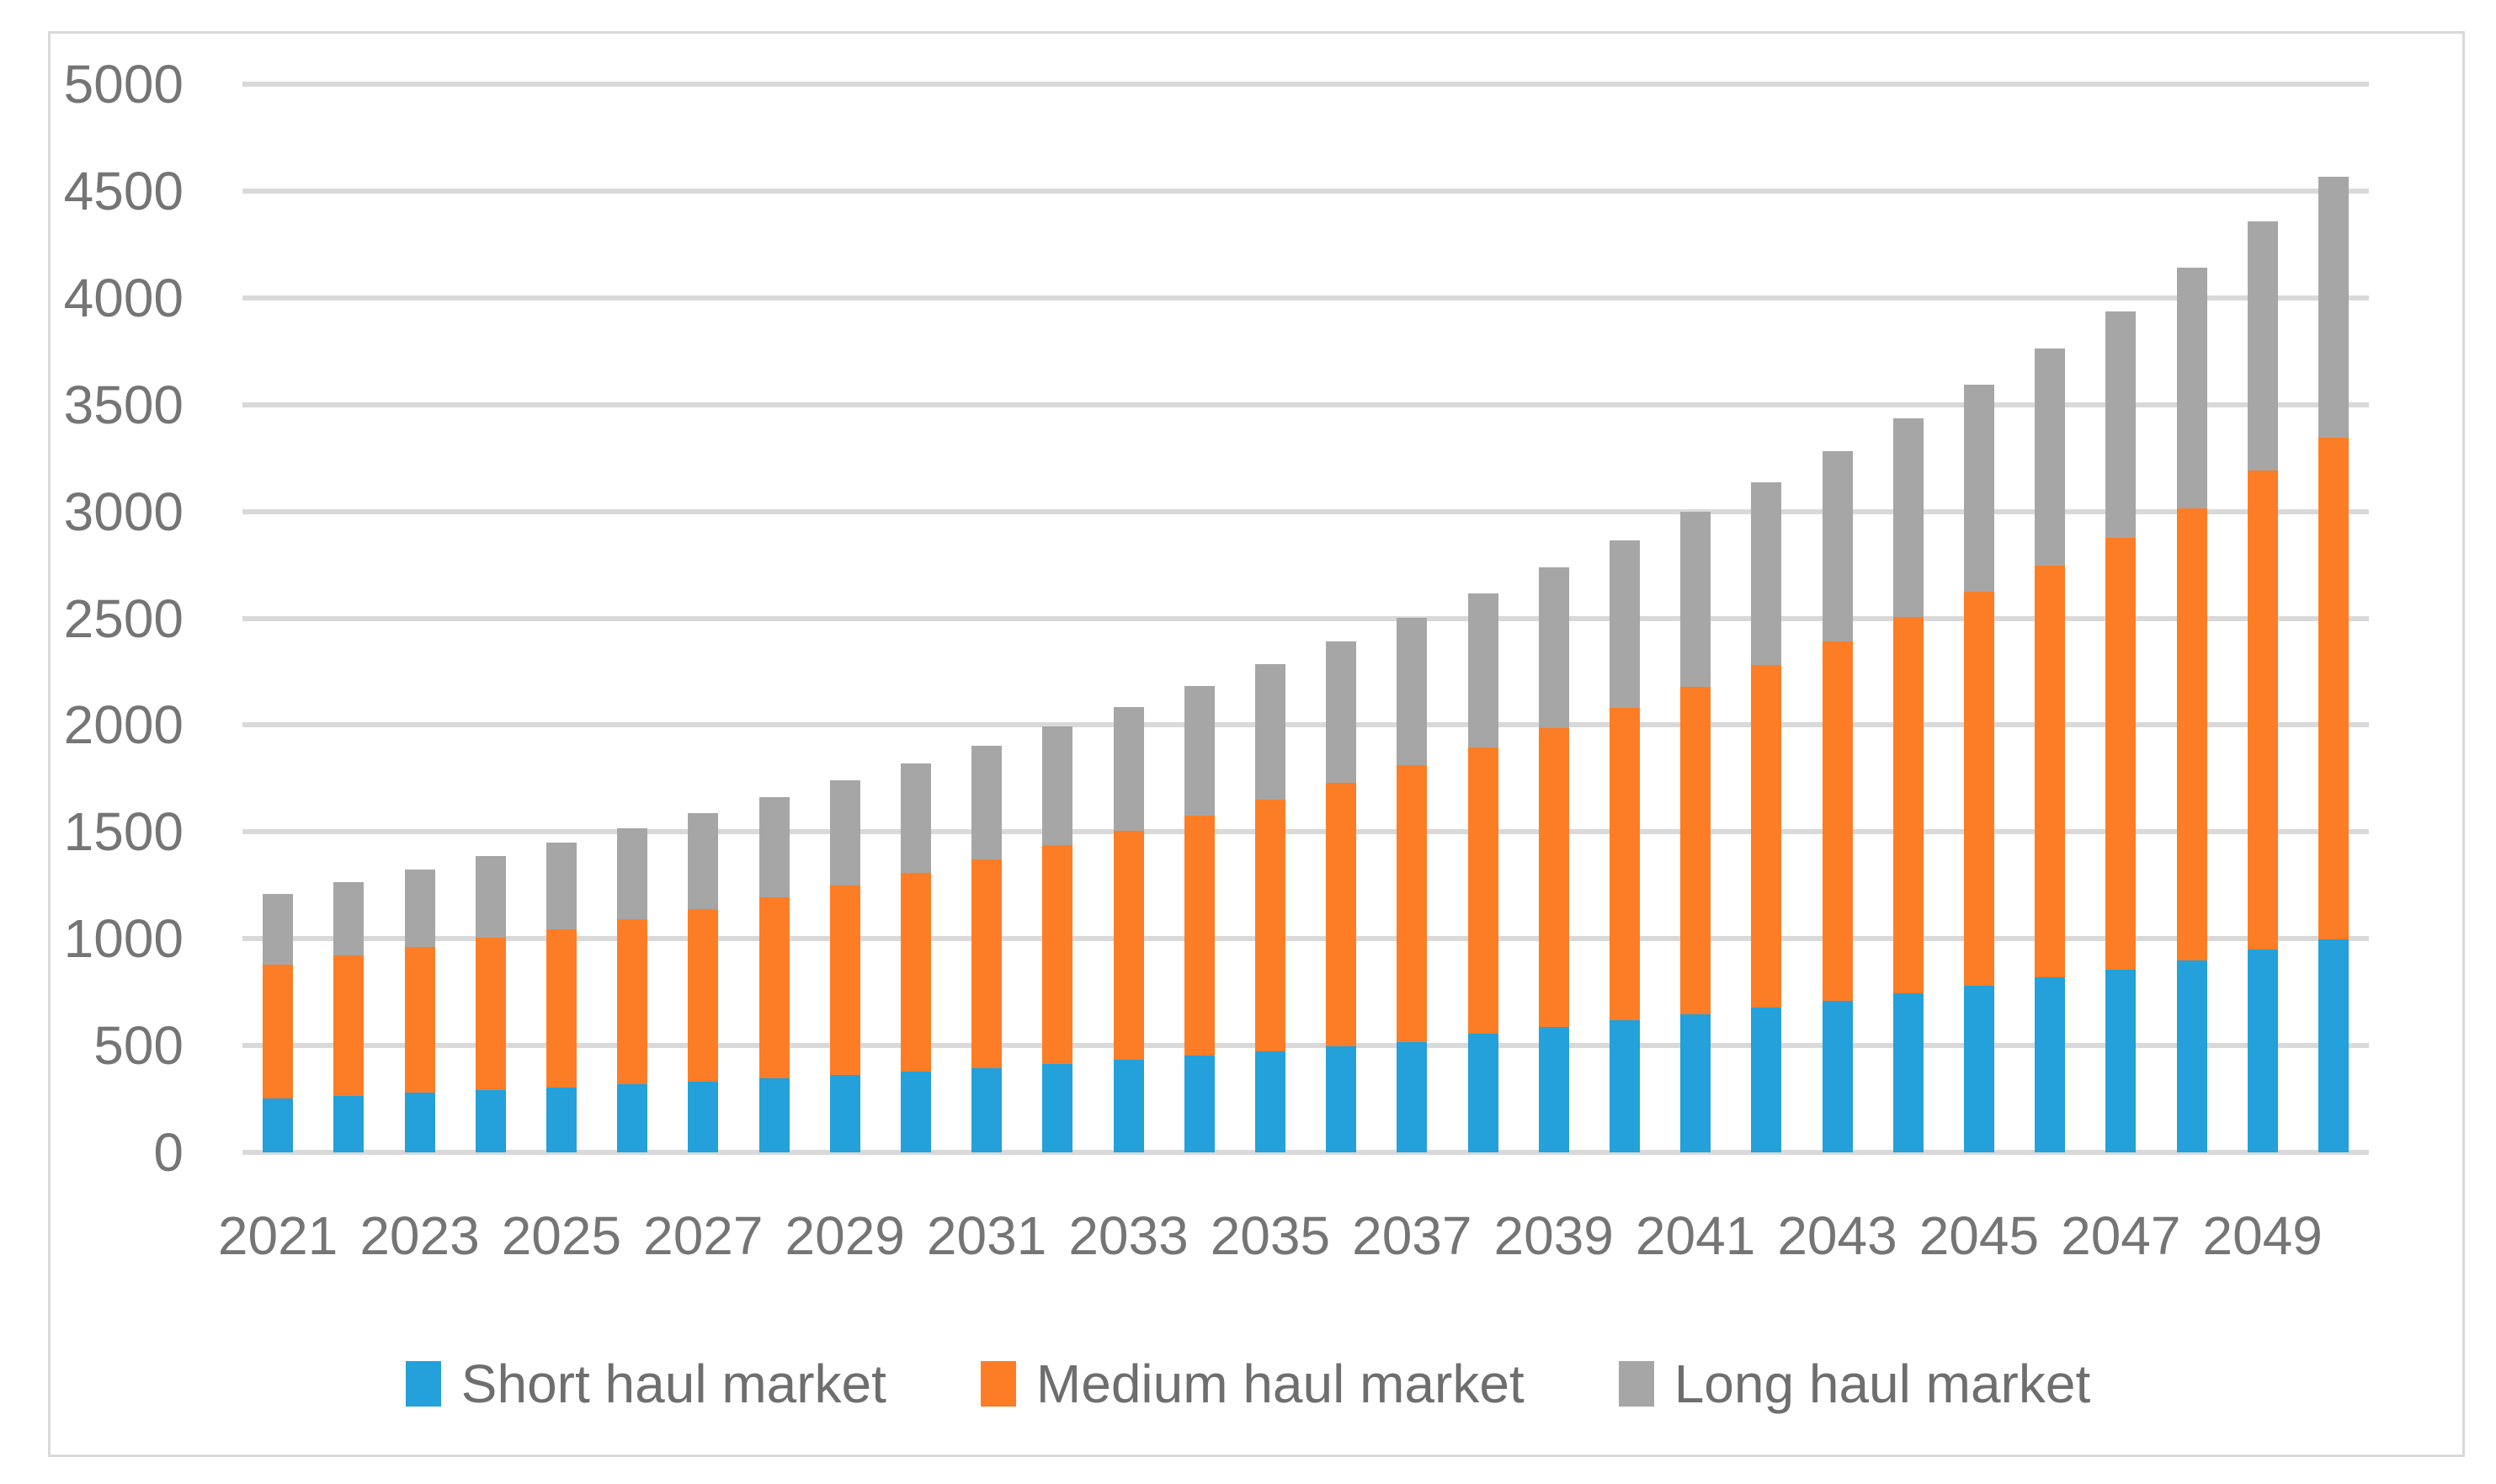 This screenshot has height=1484, width=2496. What do you see at coordinates (2333, 1045) in the screenshot?
I see `bar-2050-short-segment` at bounding box center [2333, 1045].